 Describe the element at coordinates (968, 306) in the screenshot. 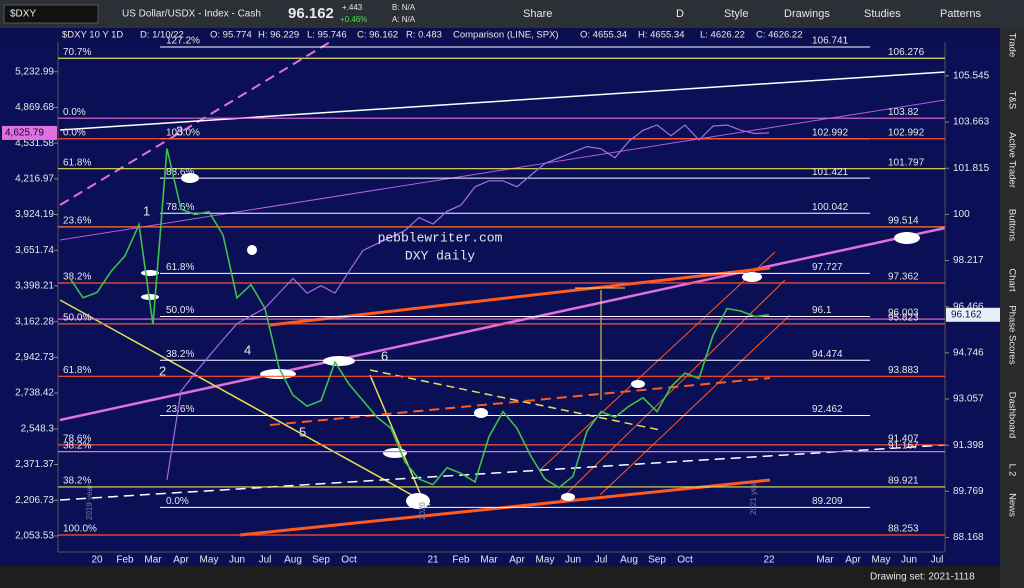

I see `y-tick-label: 96.466` at that location.